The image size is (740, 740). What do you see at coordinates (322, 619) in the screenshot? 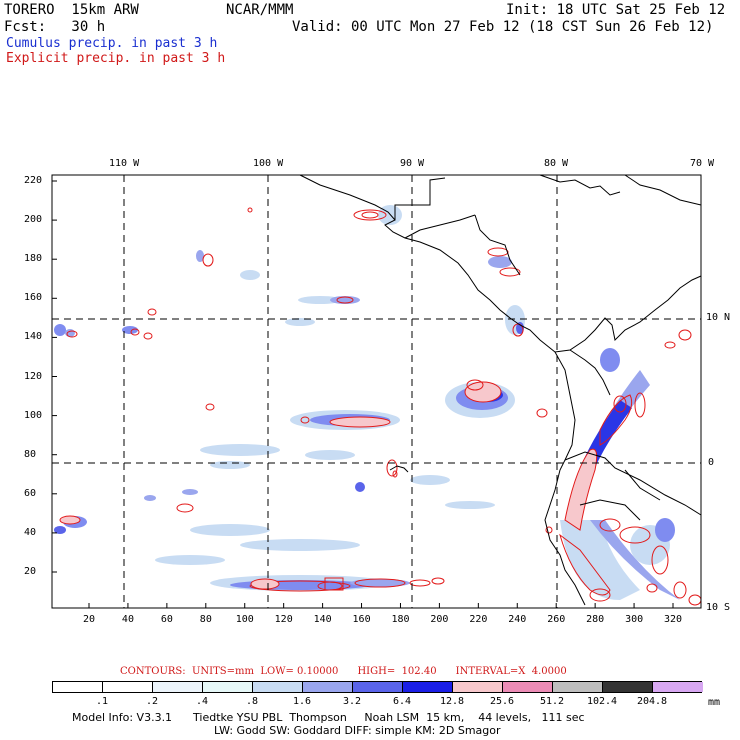
I see `x-tick-label: 140` at bounding box center [322, 619].